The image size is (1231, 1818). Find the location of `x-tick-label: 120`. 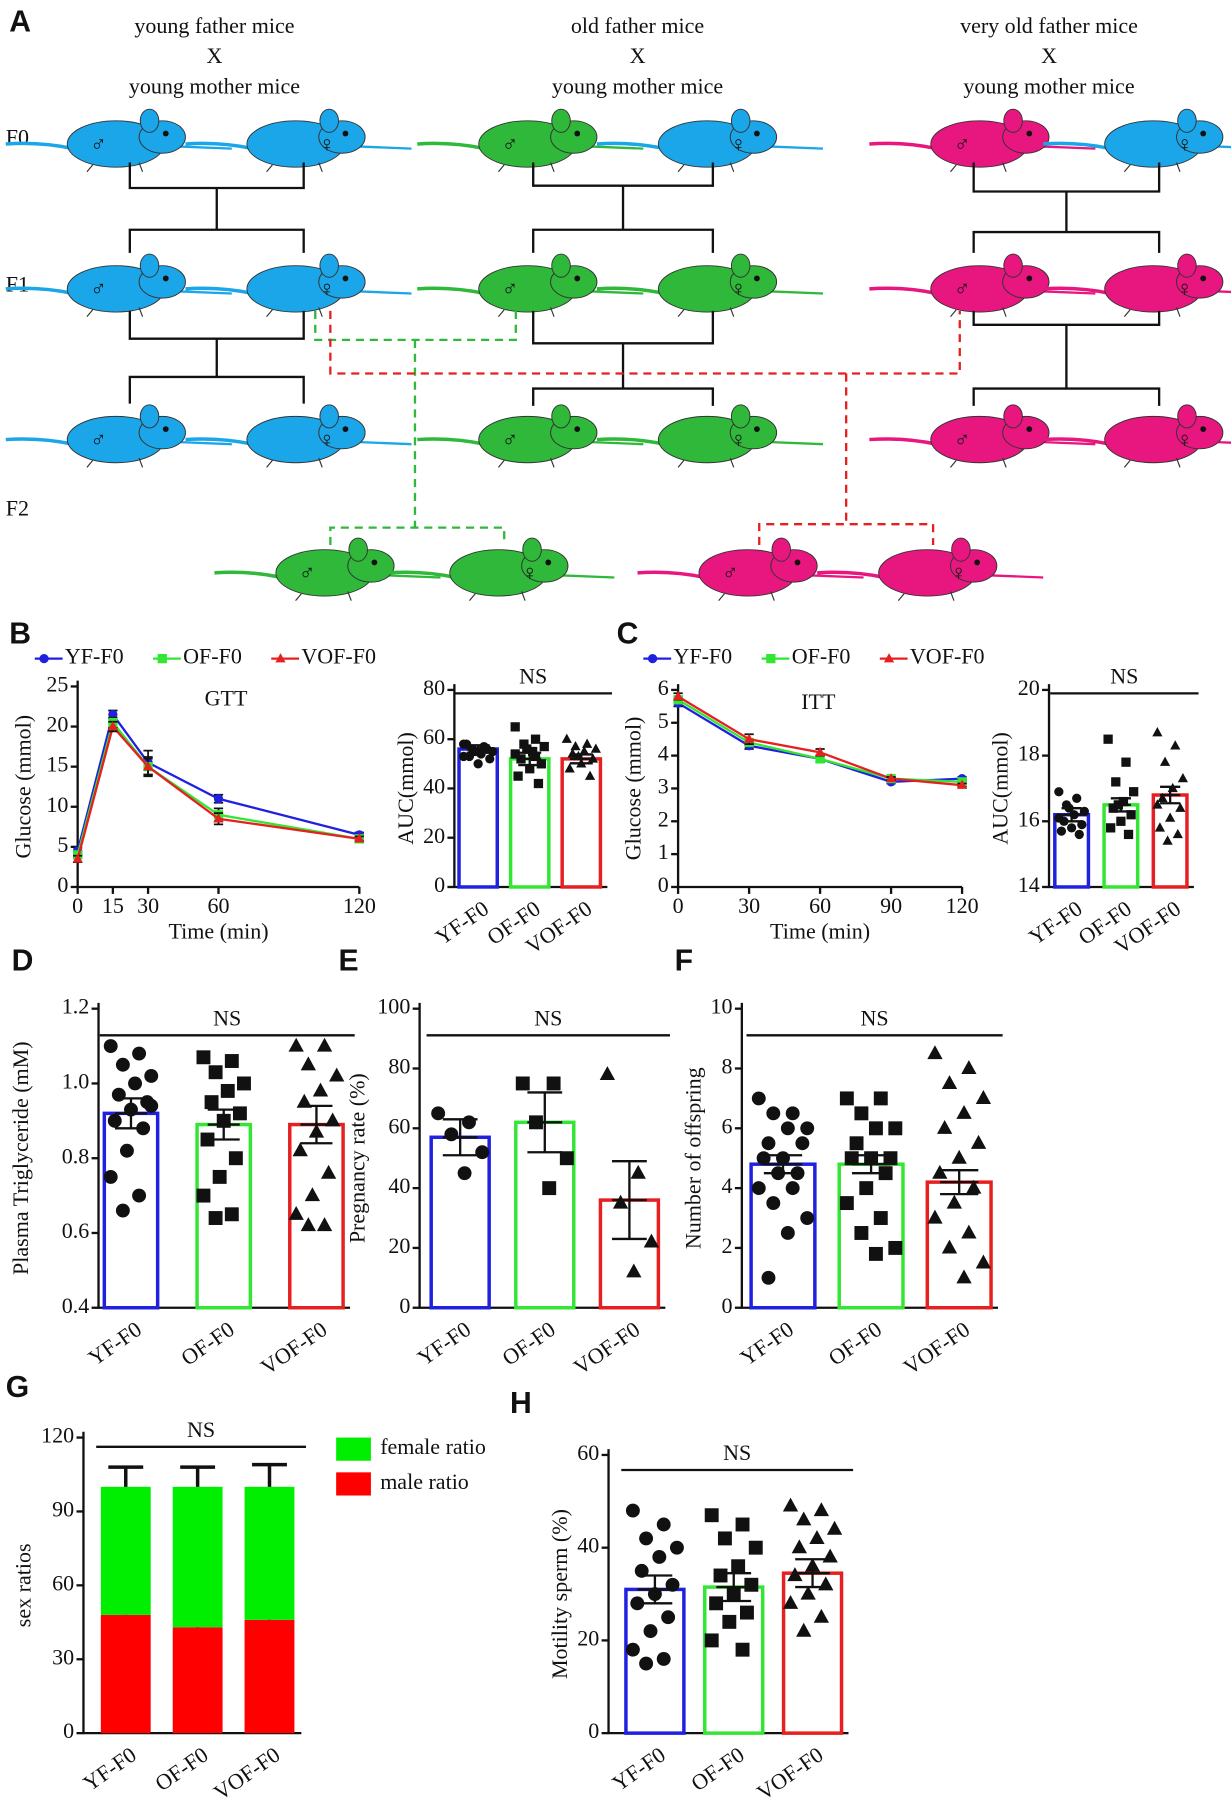

x-tick-label: 120 is located at coordinates (359, 905).